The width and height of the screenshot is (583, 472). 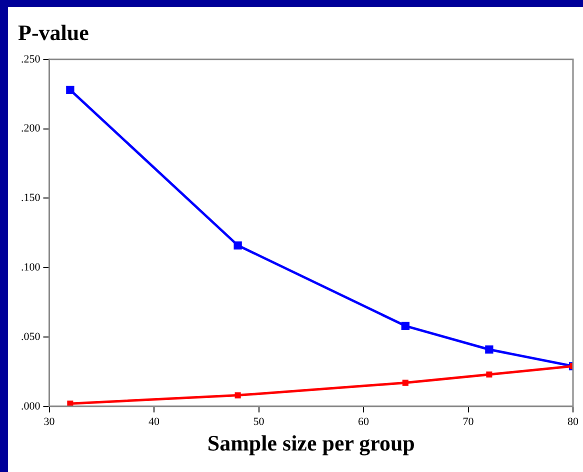 I want to click on y-tick-label: .100, so click(x=31, y=267).